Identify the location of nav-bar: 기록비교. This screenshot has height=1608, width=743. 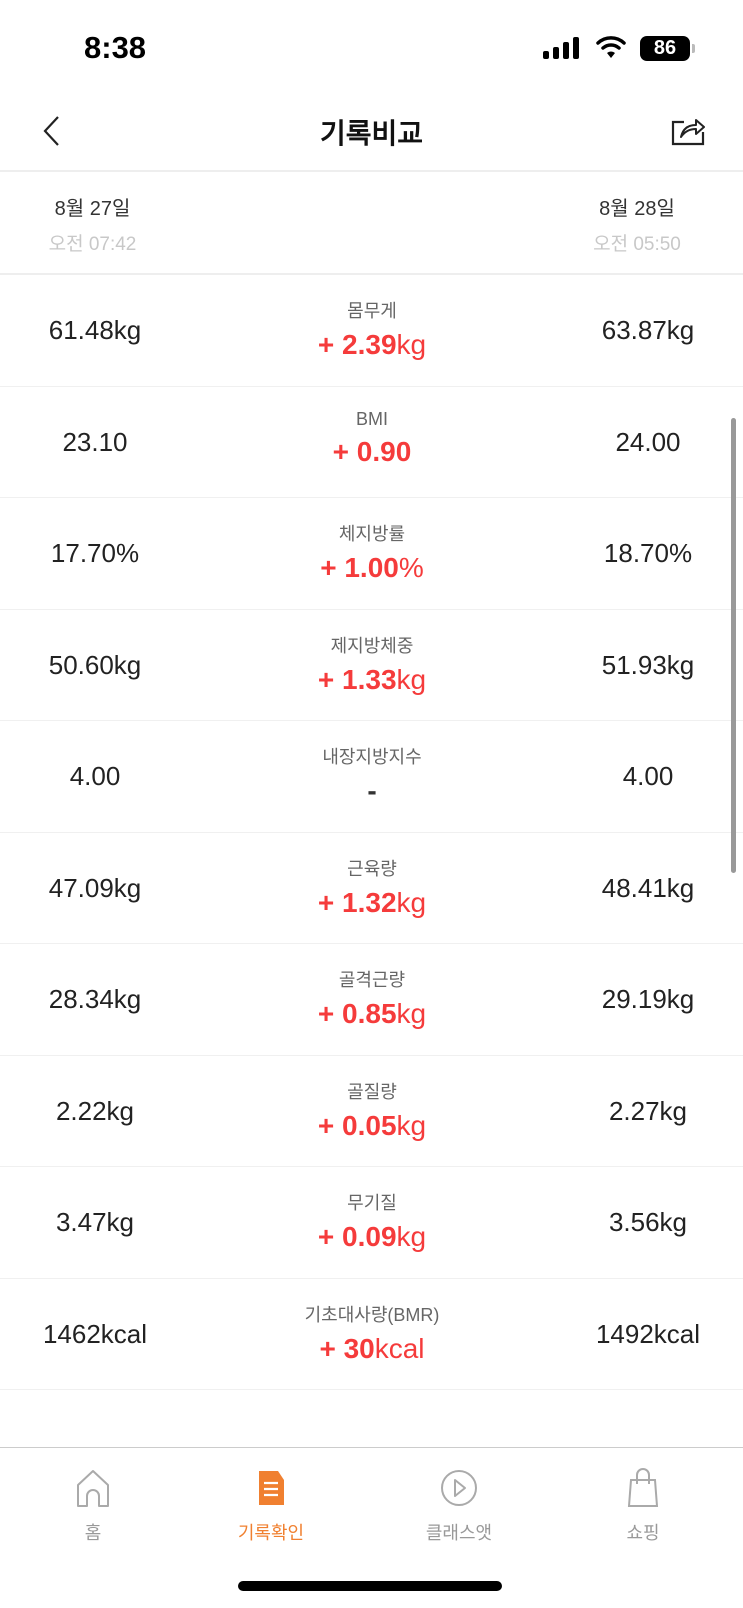
(371, 136).